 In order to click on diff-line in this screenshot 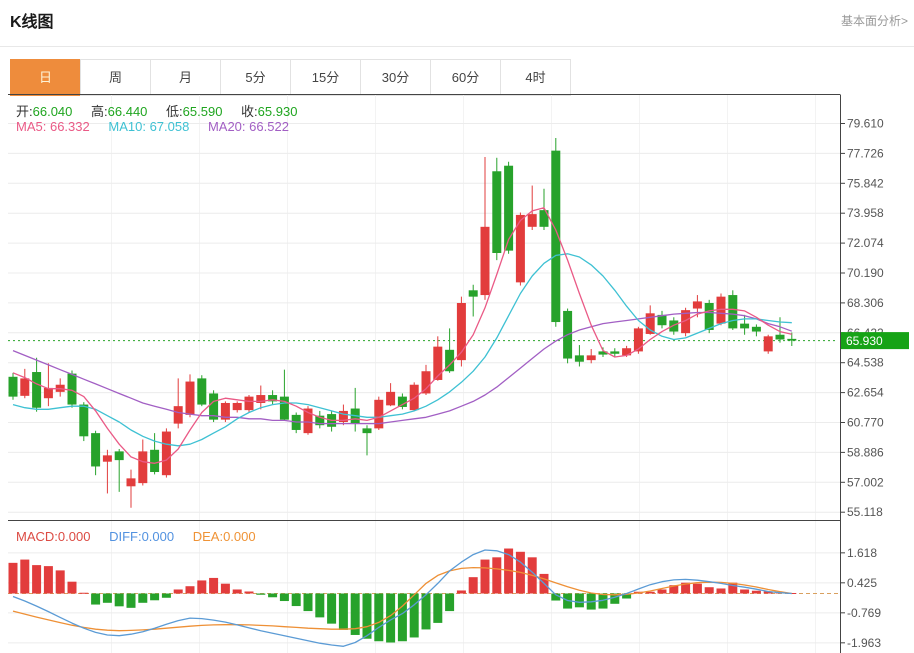, I will do `click(402, 598)`.